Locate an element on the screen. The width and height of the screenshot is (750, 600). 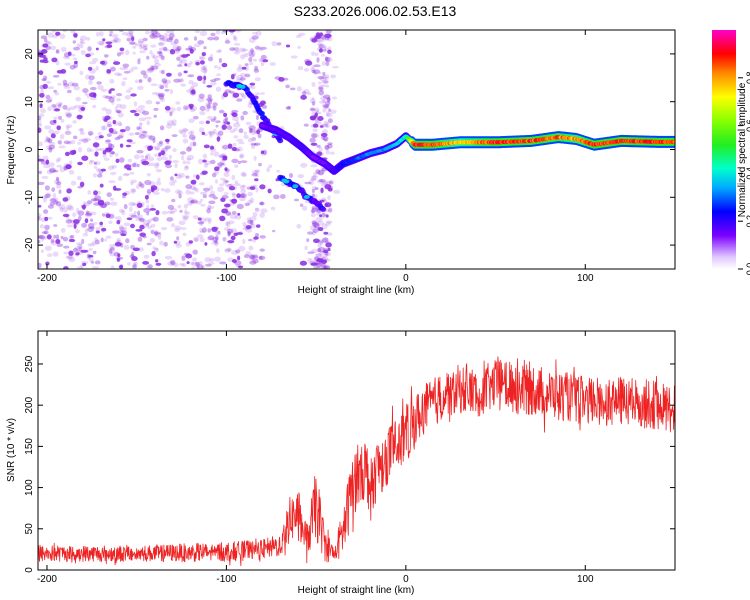
colorbar-tick-label: 0.0 is located at coordinates (747, 269).